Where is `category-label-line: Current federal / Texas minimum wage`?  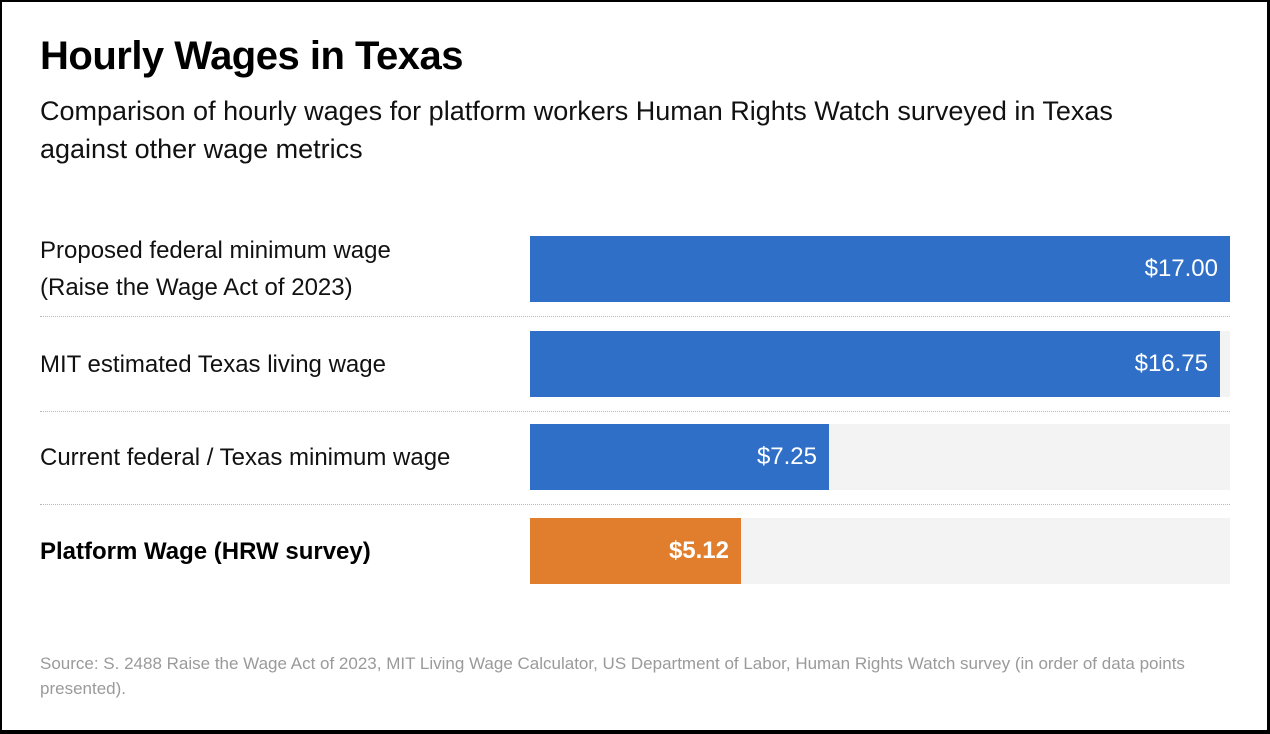
category-label-line: Current federal / Texas minimum wage is located at coordinates (245, 457).